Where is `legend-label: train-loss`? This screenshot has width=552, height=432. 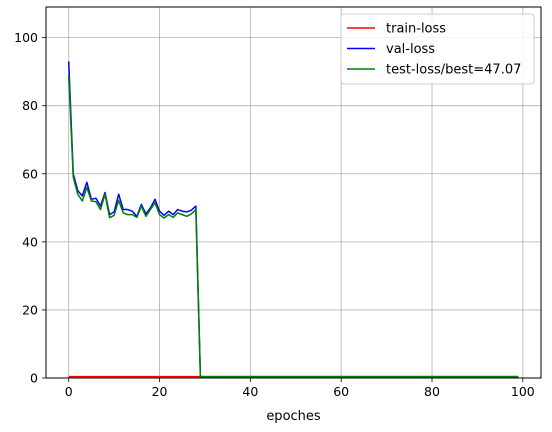 legend-label: train-loss is located at coordinates (416, 29).